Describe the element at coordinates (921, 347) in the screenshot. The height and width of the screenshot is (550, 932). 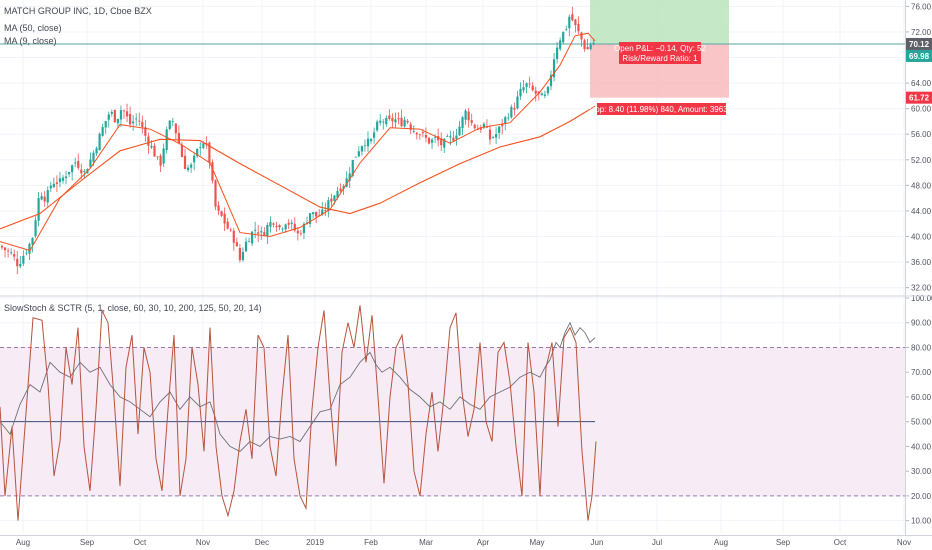
I see `osc-tick-label: 80.00` at that location.